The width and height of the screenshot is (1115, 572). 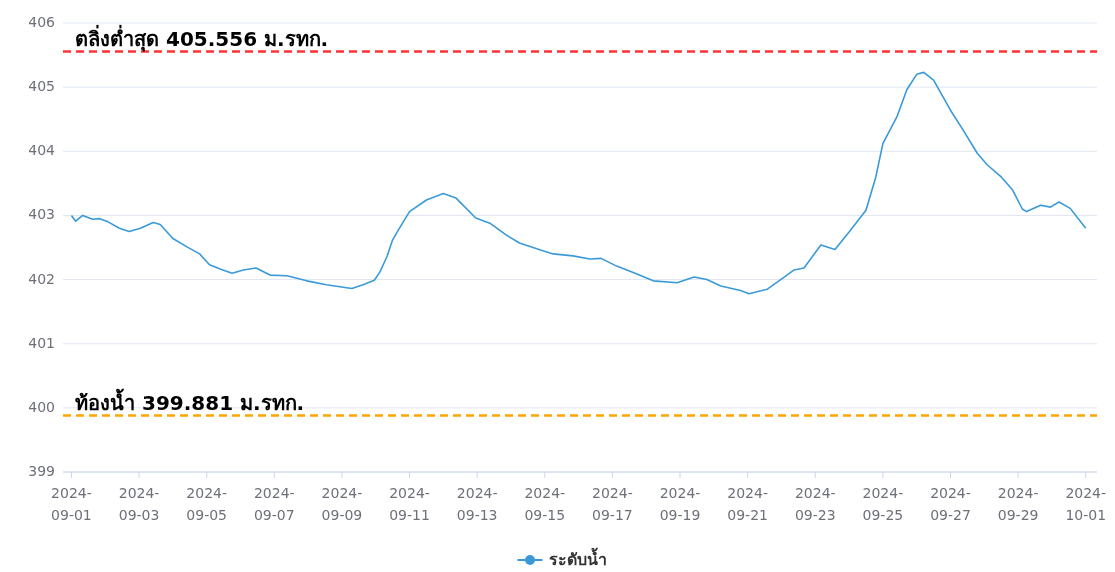 What do you see at coordinates (1086, 504) in the screenshot?
I see `x-tick-label: 2024-10-01` at bounding box center [1086, 504].